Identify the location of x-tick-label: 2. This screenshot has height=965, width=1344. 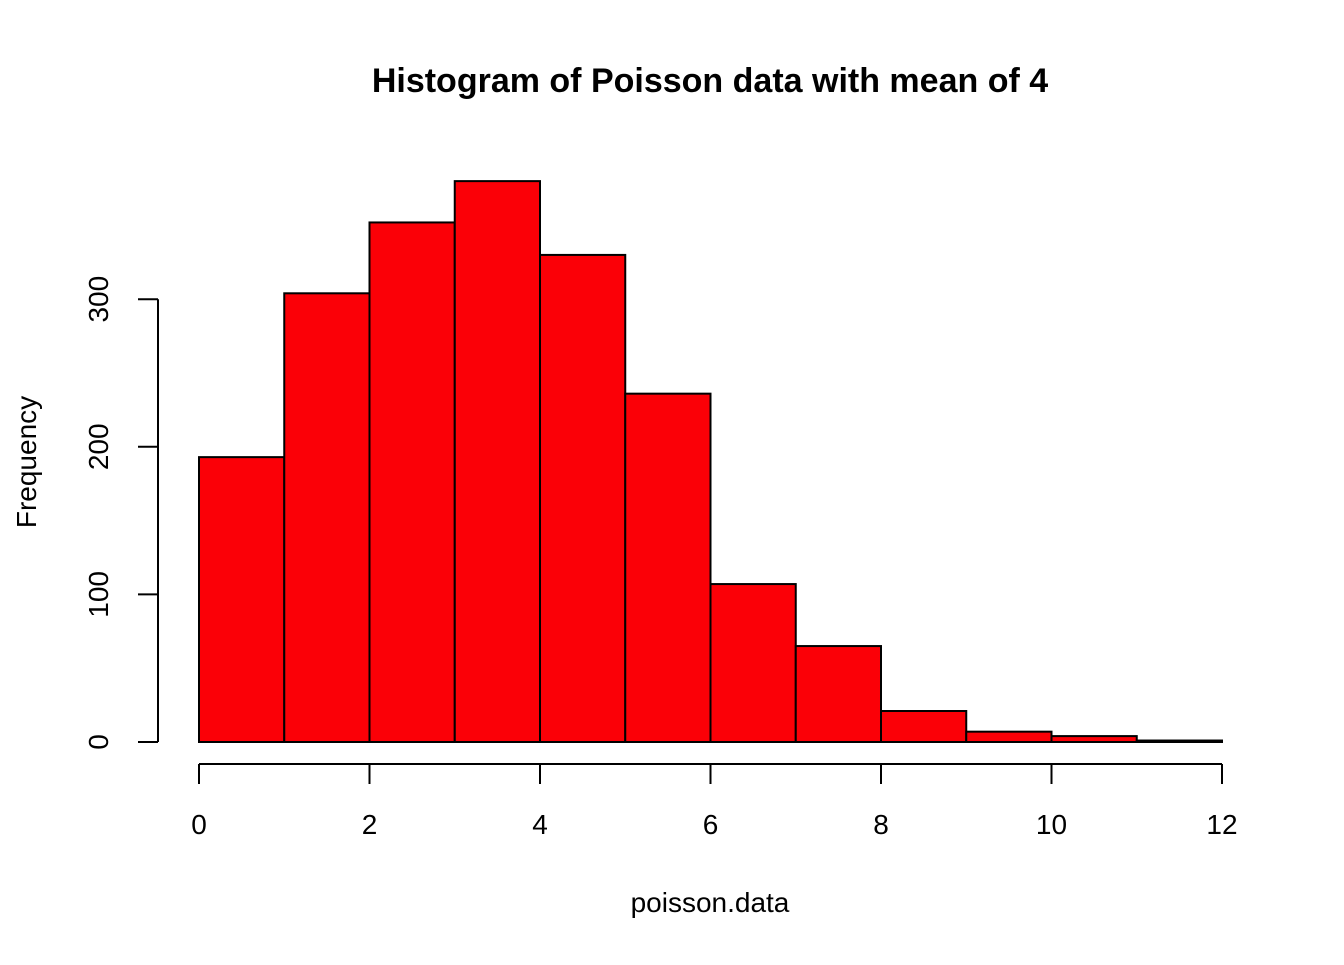
(370, 824).